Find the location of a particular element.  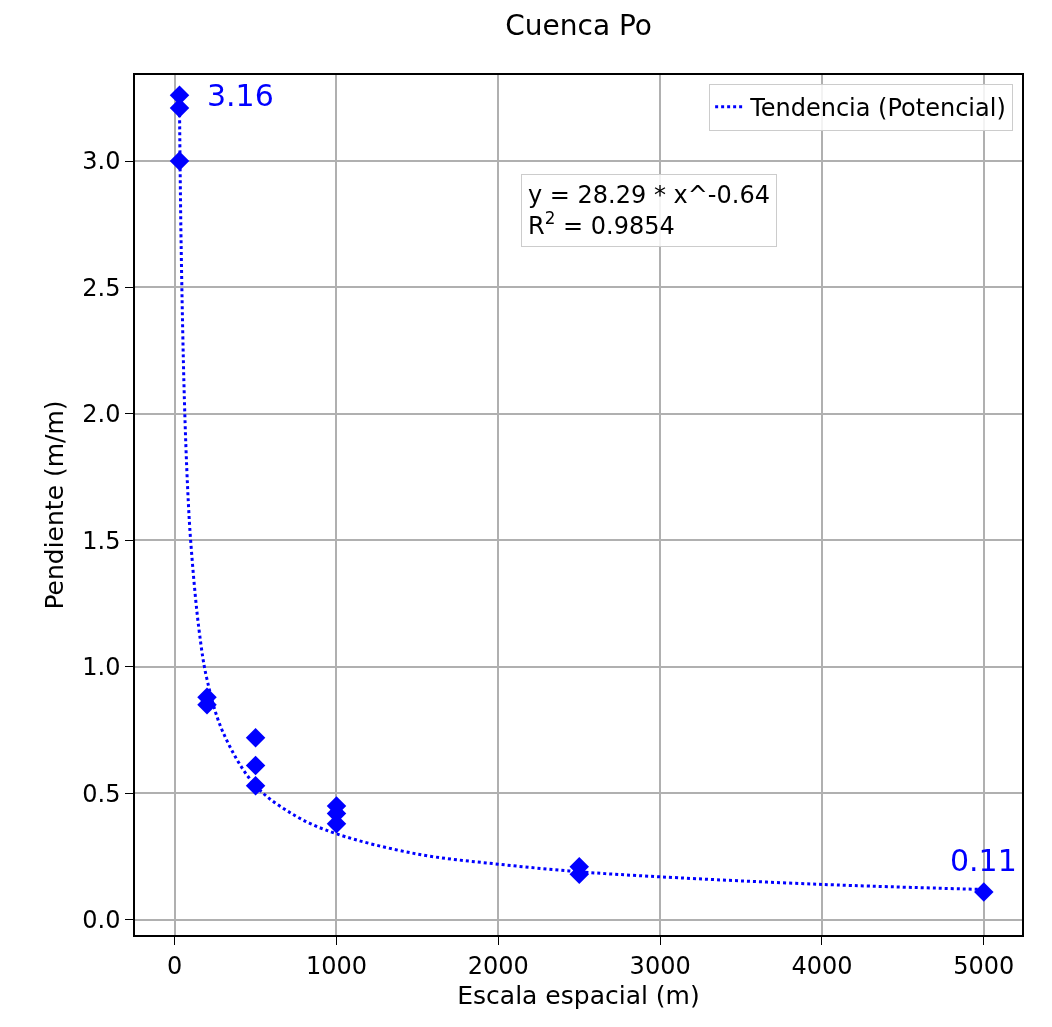

x-tick-label: 3000 is located at coordinates (660, 965).